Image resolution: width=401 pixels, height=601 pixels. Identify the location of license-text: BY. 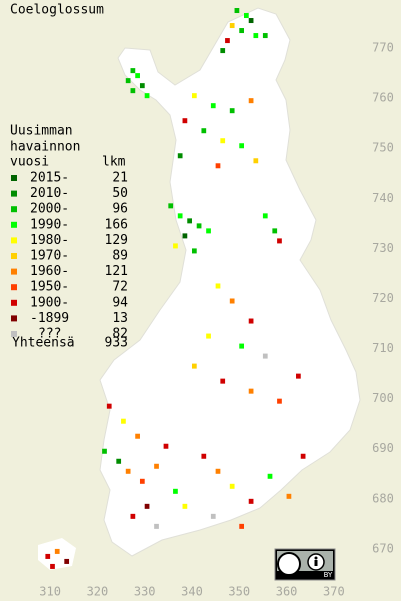
(328, 575).